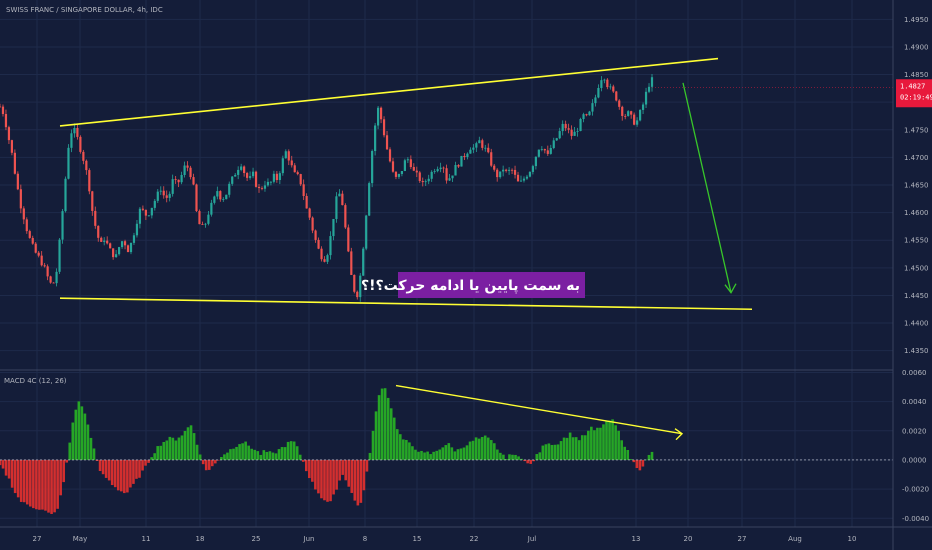 The image size is (932, 550). Describe the element at coordinates (795, 539) in the screenshot. I see `time-tick-label: Aug` at that location.